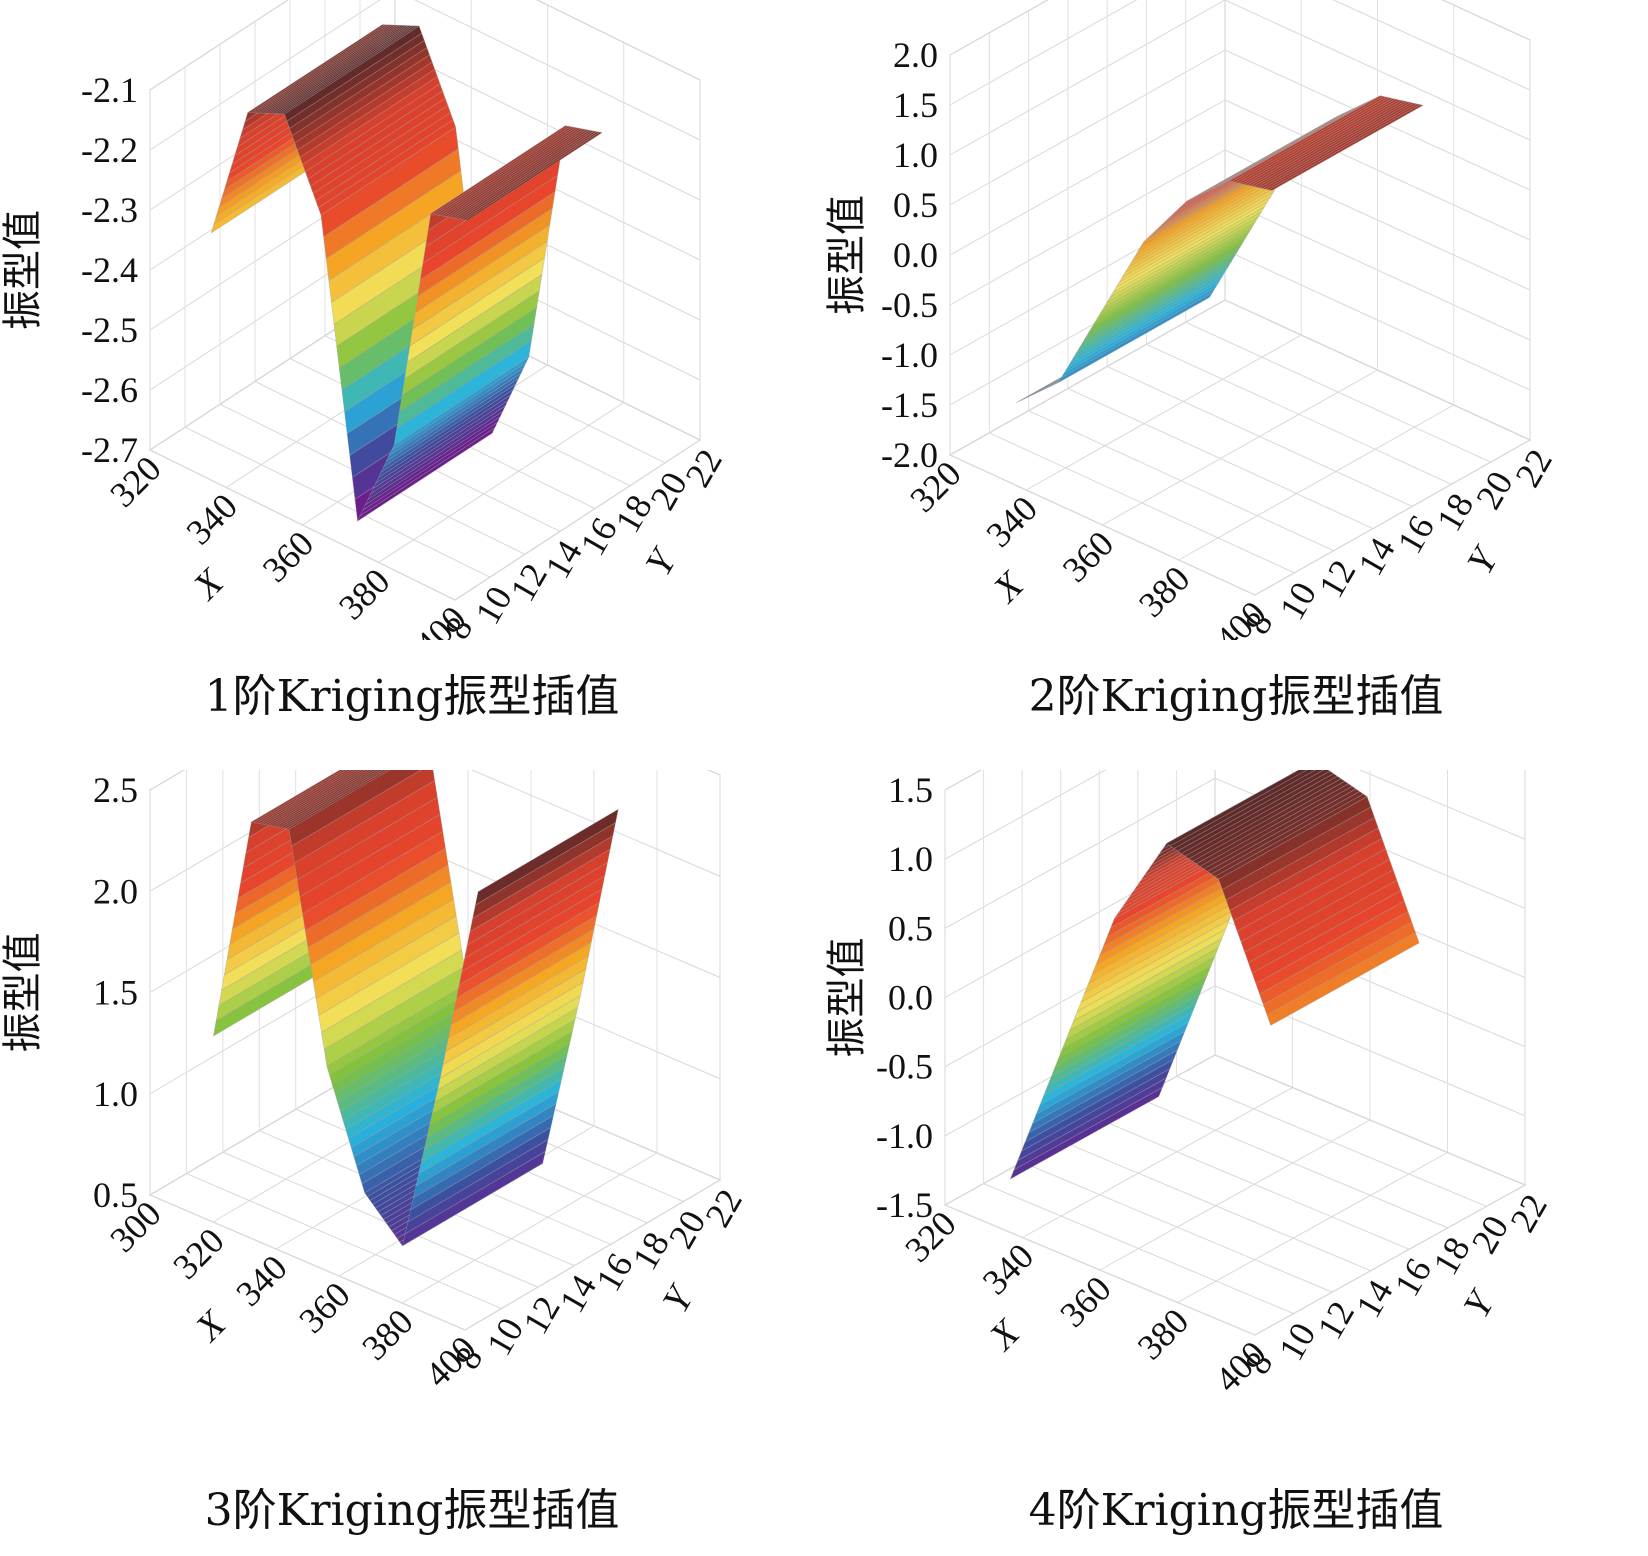 This screenshot has height=1556, width=1648. Describe the element at coordinates (109, 210) in the screenshot. I see `z-tick-label: -2.3` at that location.